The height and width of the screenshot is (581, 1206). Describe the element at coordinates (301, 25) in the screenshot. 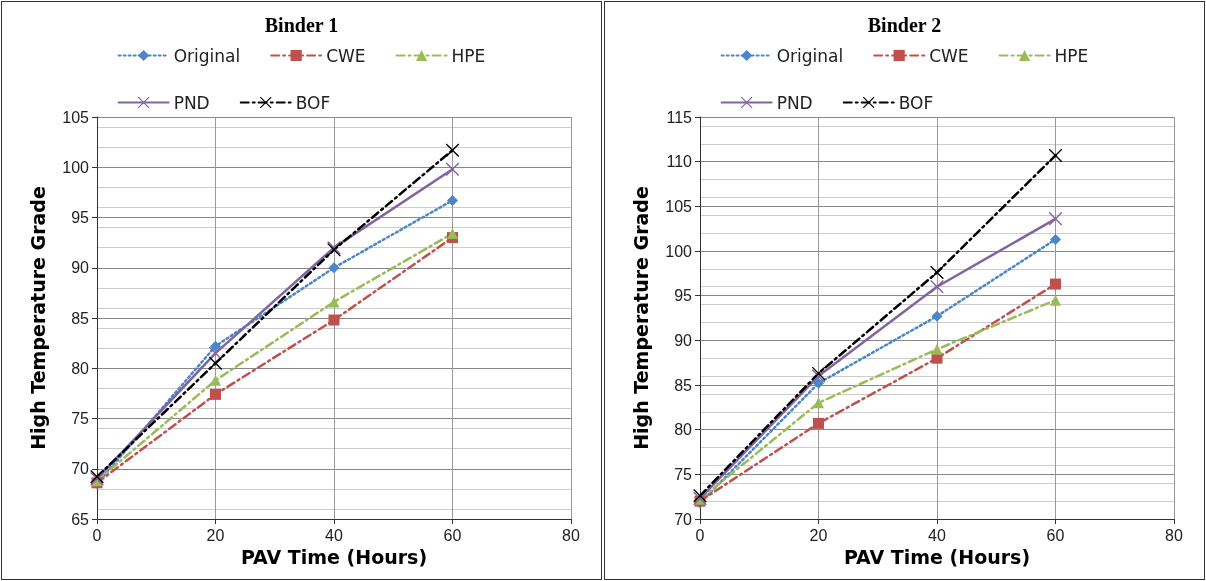

I see `chart-title: Binder 1` at that location.